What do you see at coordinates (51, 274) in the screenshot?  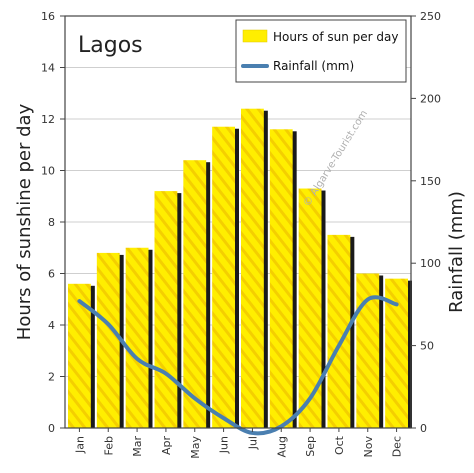 I see `y-tick-label: 6` at bounding box center [51, 274].